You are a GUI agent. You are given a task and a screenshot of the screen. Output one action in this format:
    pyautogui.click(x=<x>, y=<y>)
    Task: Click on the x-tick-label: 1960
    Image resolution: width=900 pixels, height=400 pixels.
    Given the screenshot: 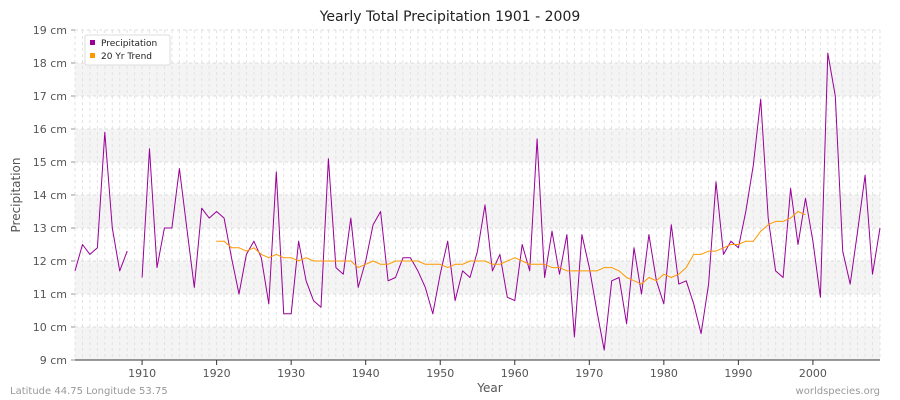 What is the action you would take?
    pyautogui.click(x=515, y=373)
    